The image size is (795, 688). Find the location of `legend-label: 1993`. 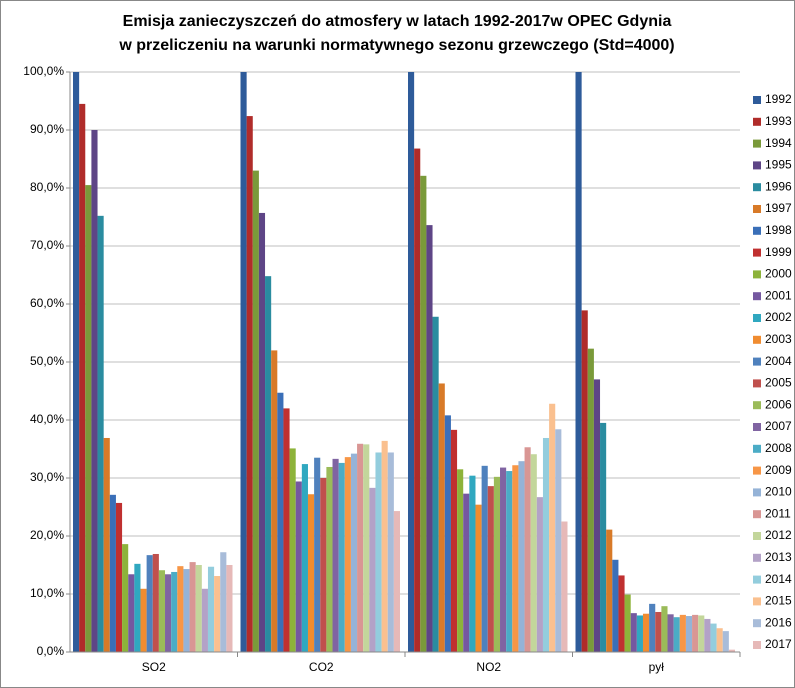

legend-label: 1993 is located at coordinates (778, 121).